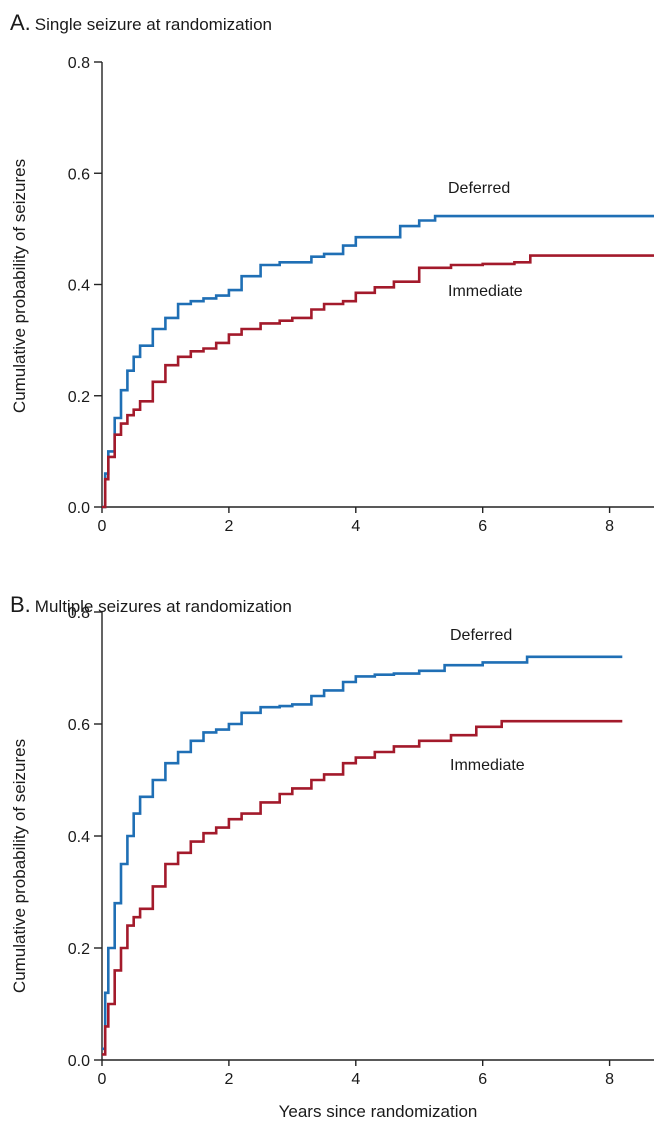 The width and height of the screenshot is (658, 1133). What do you see at coordinates (102, 1079) in the screenshot?
I see `panel-b-x-tick-label: 0` at bounding box center [102, 1079].